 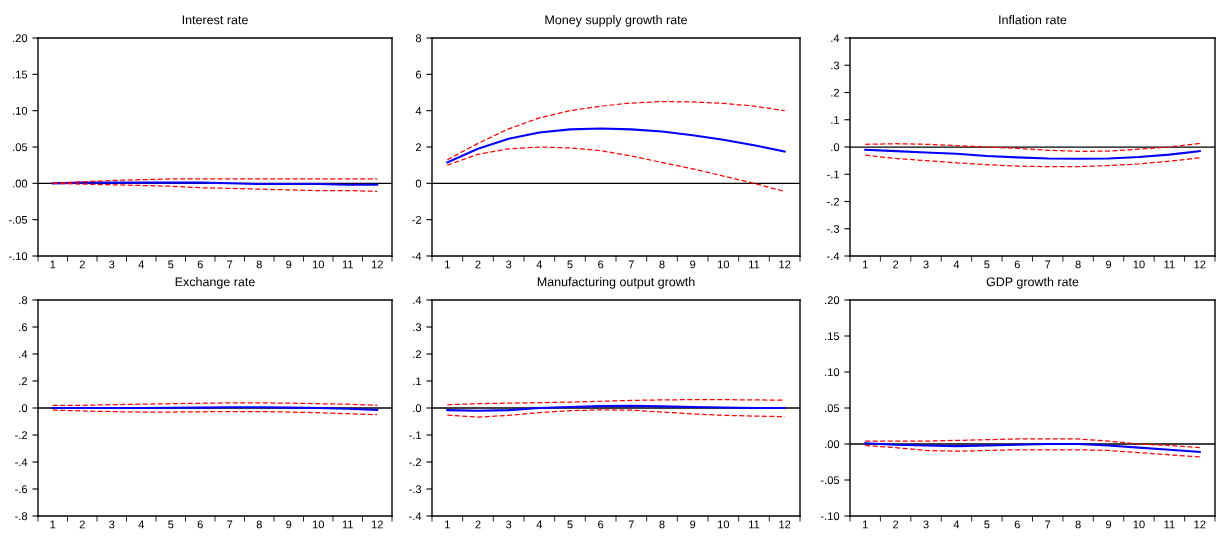 I want to click on y-tick-label: 2, so click(x=418, y=147).